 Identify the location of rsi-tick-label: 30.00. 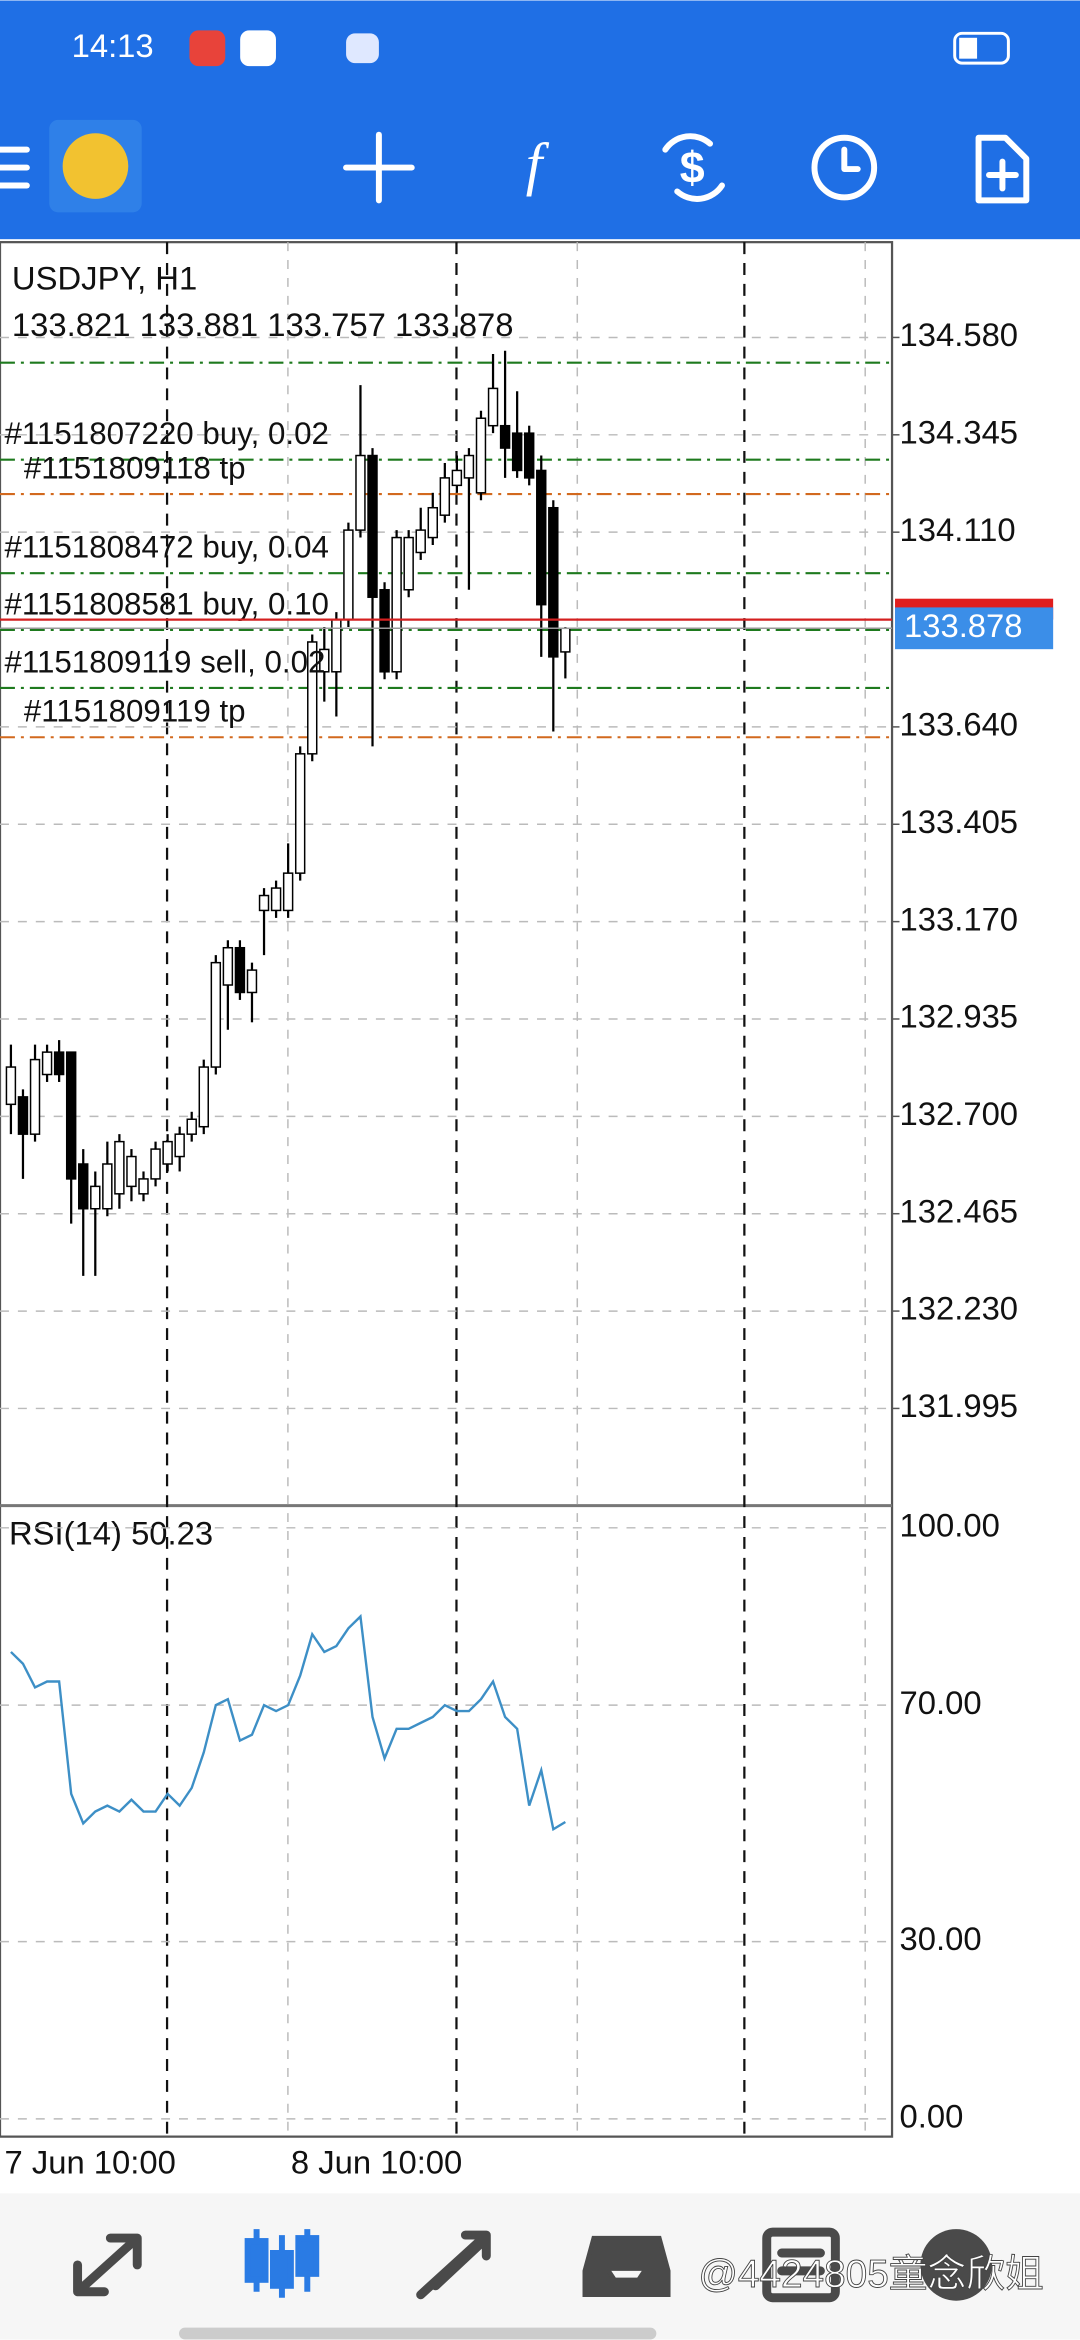
(941, 1938).